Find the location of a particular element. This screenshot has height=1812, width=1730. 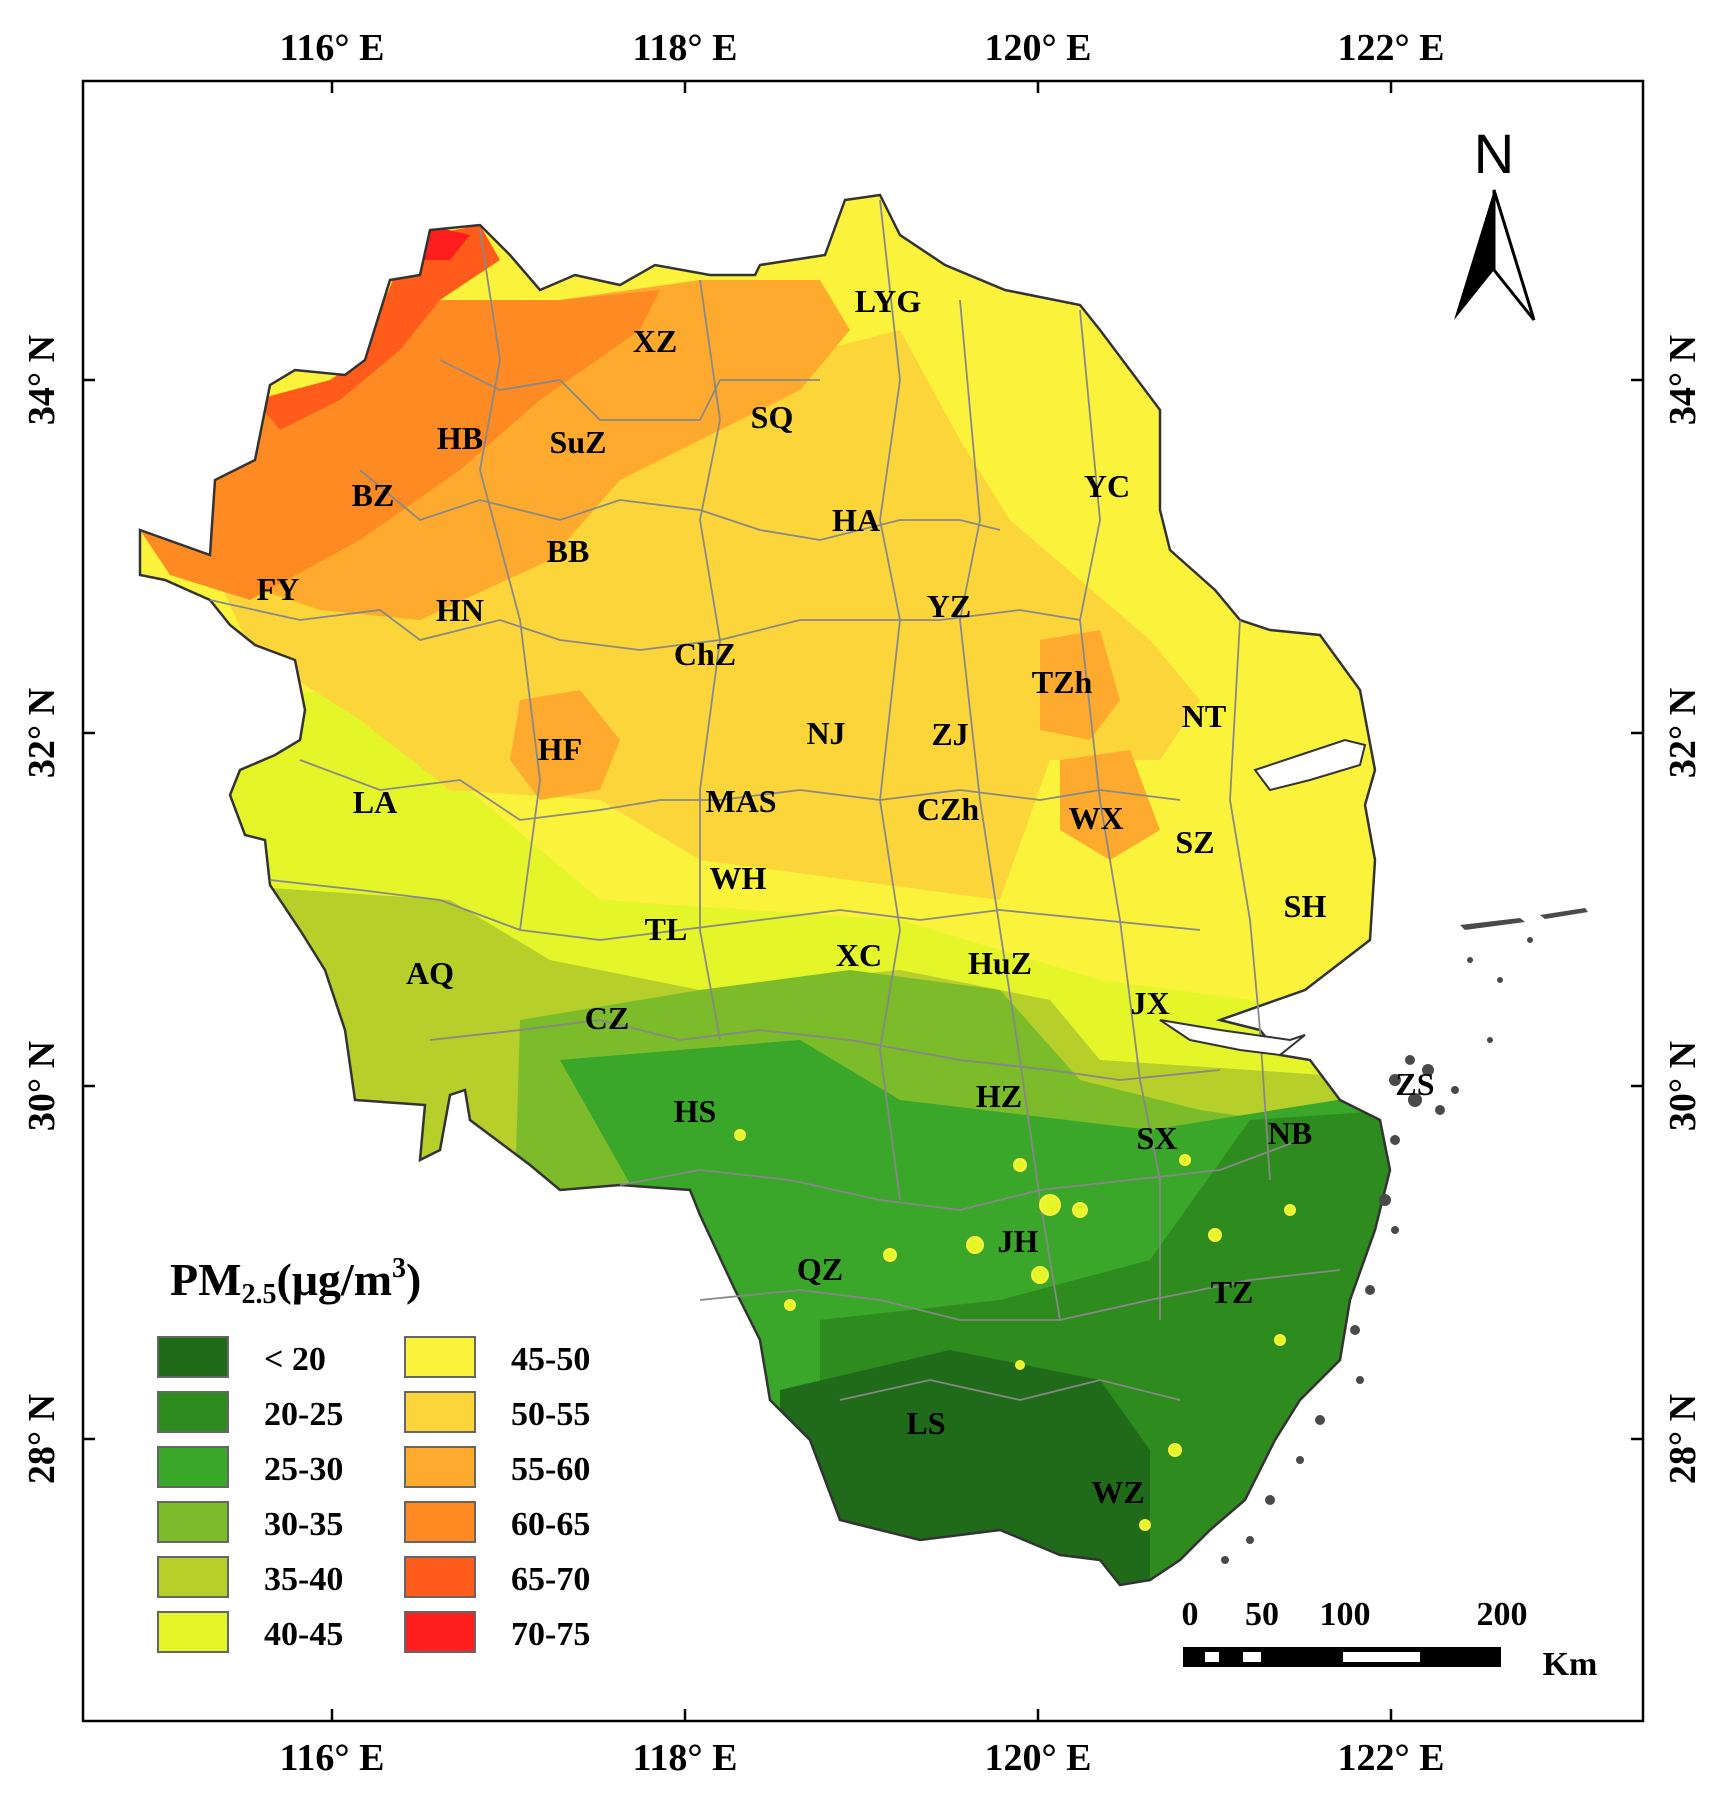

bottom-longitude-labels: 116° E 118° E 120° E 122° E is located at coordinates (862, 1758).